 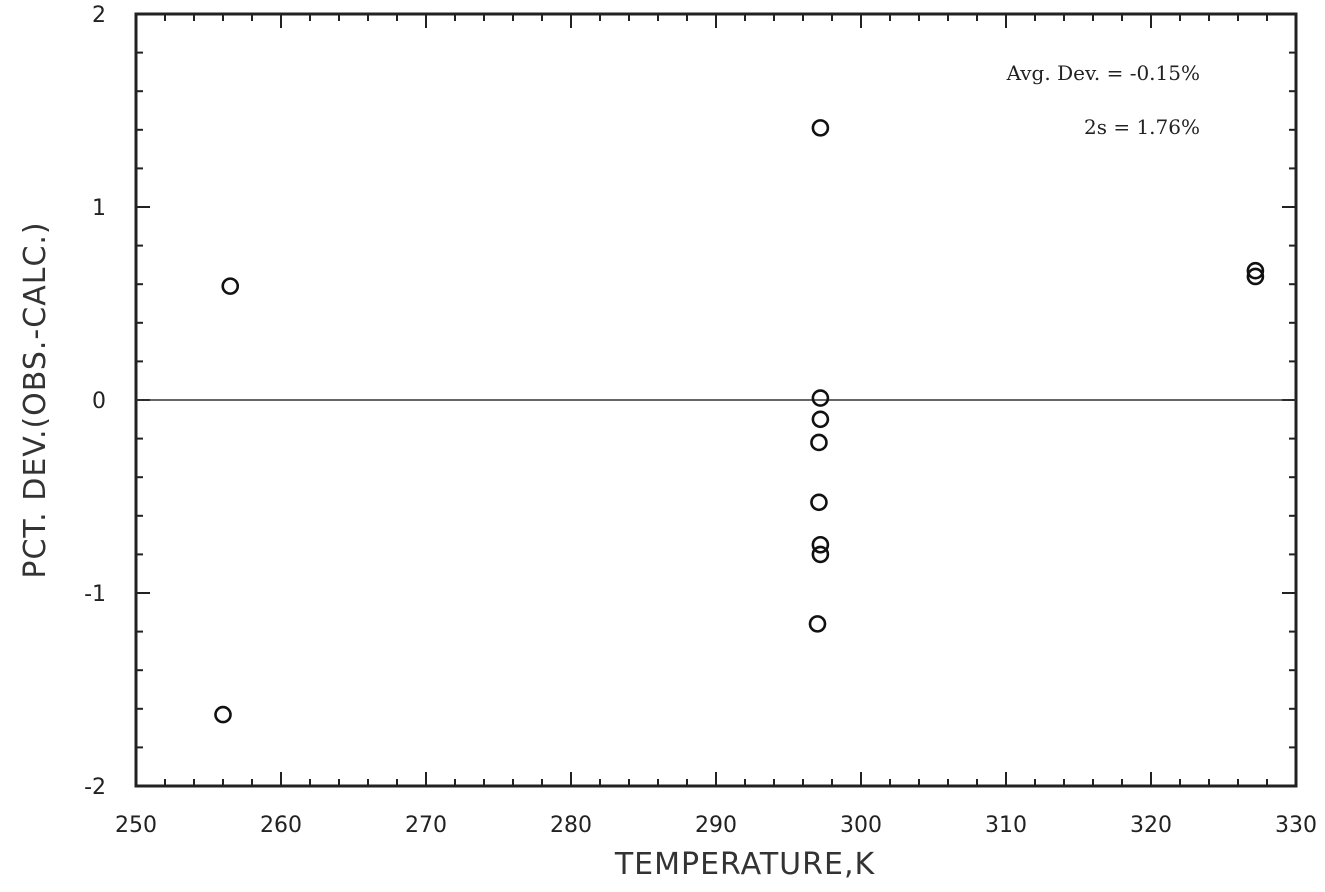 What do you see at coordinates (1151, 825) in the screenshot?
I see `x-tick-label: 320` at bounding box center [1151, 825].